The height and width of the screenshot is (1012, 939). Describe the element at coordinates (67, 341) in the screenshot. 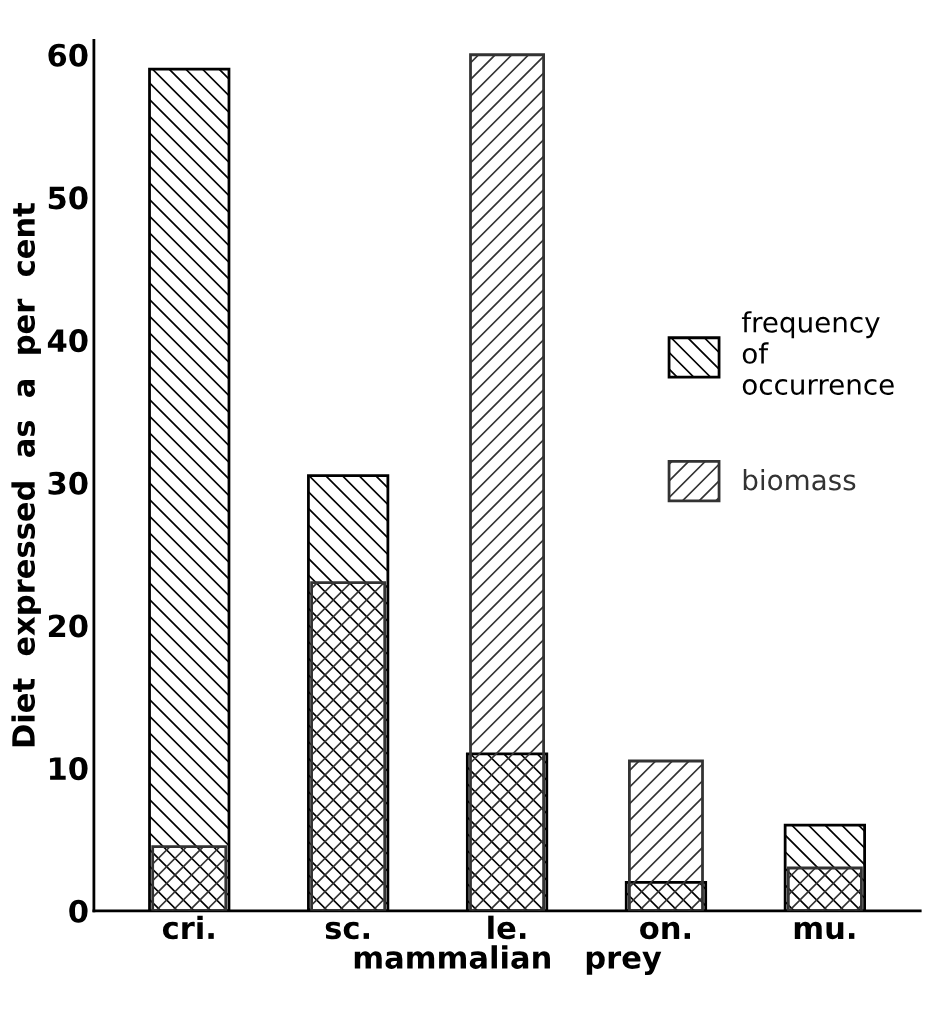

I see `y-tick-label: 40` at that location.